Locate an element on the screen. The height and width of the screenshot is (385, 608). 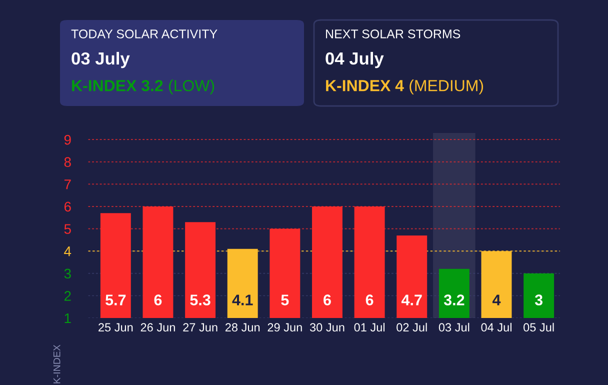
text: K-INDEX 3.2 is located at coordinates (117, 86).